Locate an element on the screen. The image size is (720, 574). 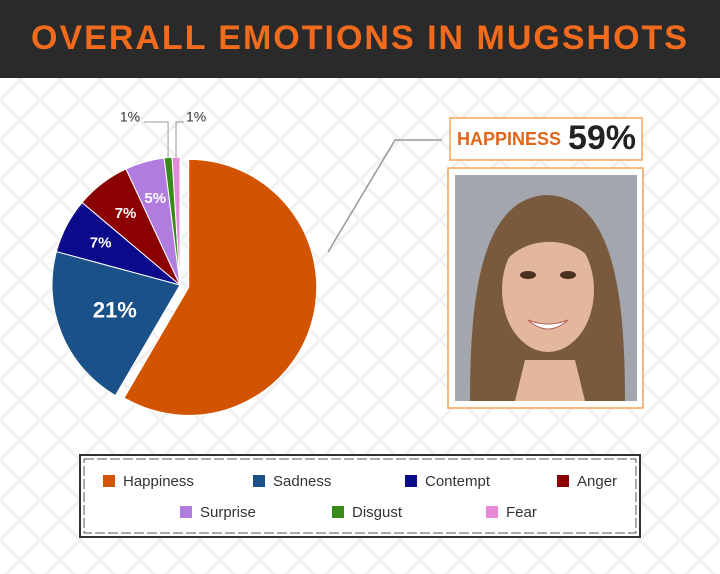
header is located at coordinates (360, 39).